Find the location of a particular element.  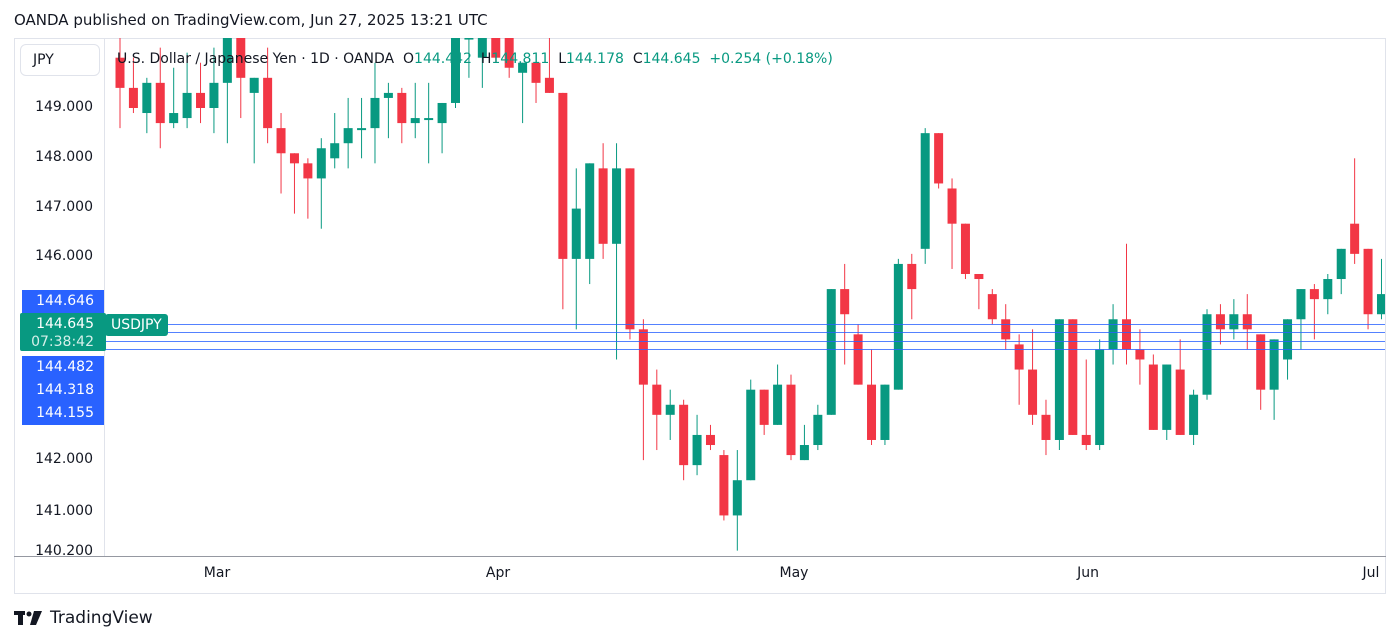

price-axis is located at coordinates (59, 297).